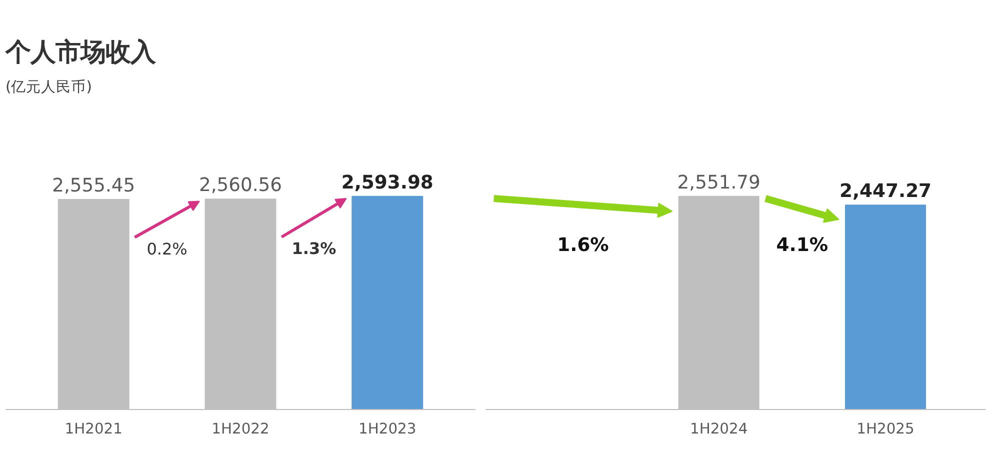  Describe the element at coordinates (241, 429) in the screenshot. I see `x-tick-label: 1H2022` at that location.